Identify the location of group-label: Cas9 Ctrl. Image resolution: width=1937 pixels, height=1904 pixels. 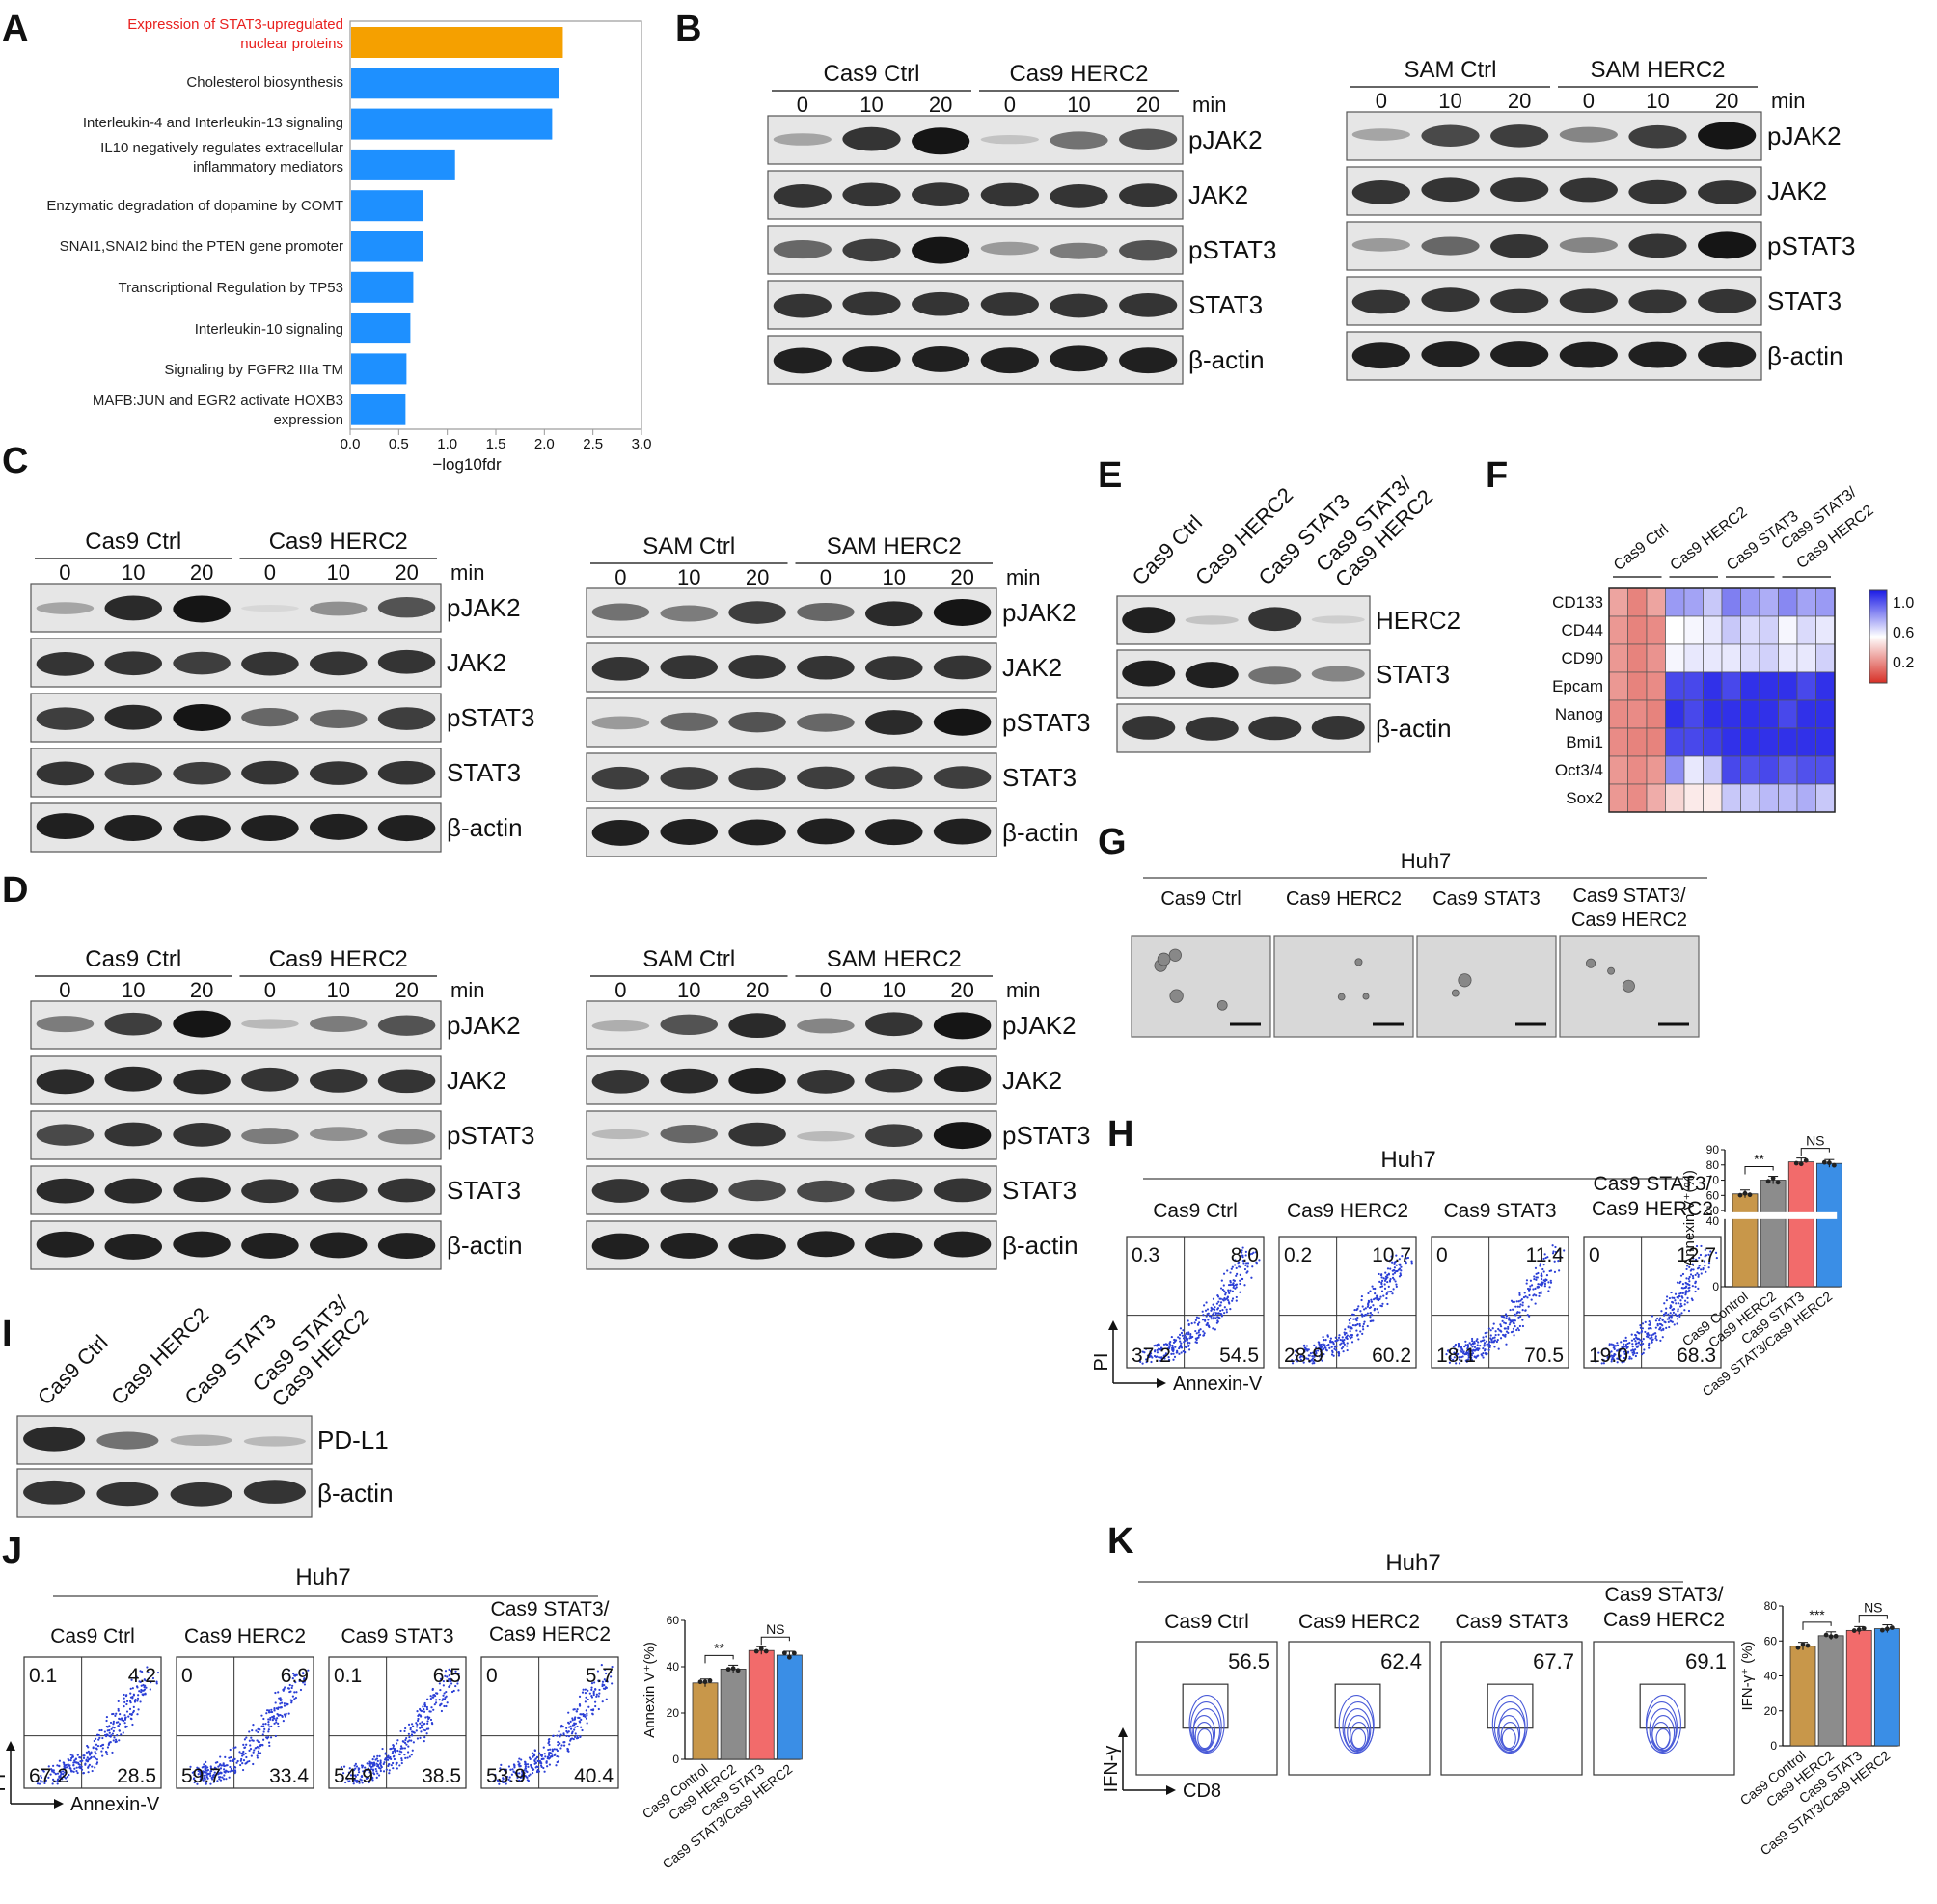
(1200, 899).